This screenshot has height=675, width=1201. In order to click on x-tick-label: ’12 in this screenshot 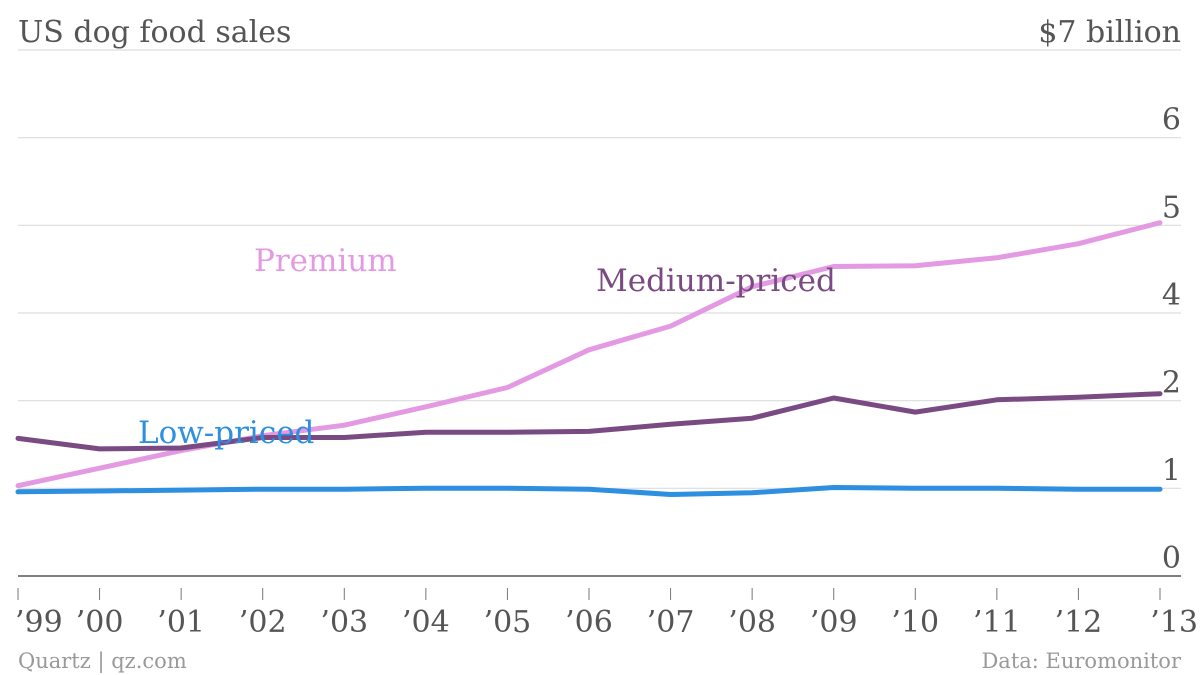, I will do `click(1079, 622)`.